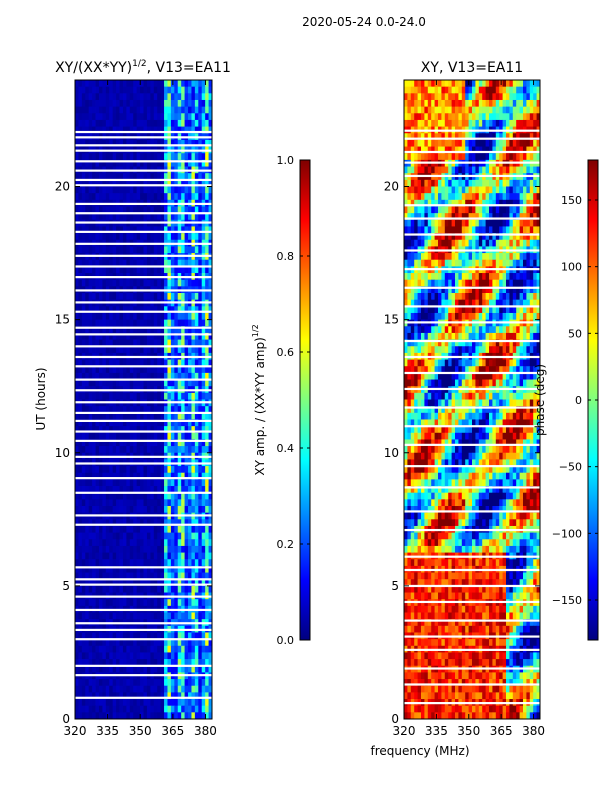  What do you see at coordinates (75, 731) in the screenshot?
I see `x-tick-label: 320` at bounding box center [75, 731].